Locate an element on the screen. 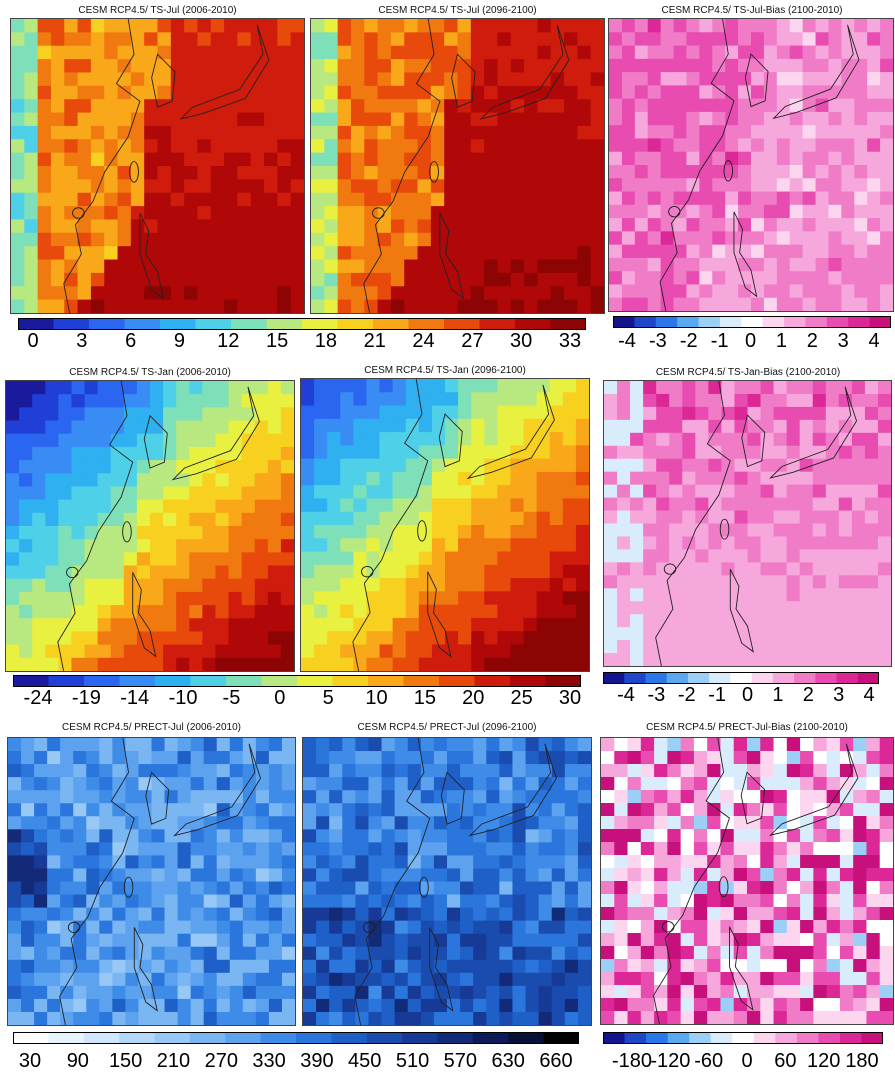 This screenshot has height=1083, width=895. panel-title-tsjan-bias: CESM RCP4.5/ TS-Jan-Bias (2100-2010) is located at coordinates (748, 372).